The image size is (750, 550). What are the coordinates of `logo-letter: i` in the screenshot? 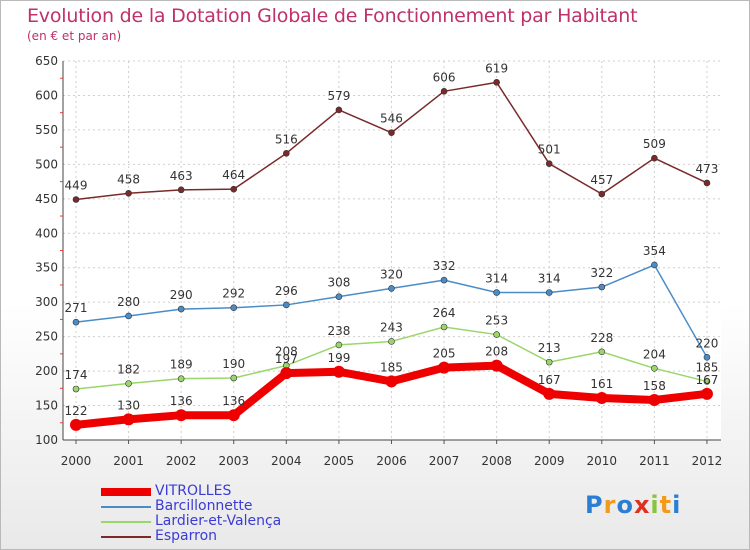 It's located at (677, 505).